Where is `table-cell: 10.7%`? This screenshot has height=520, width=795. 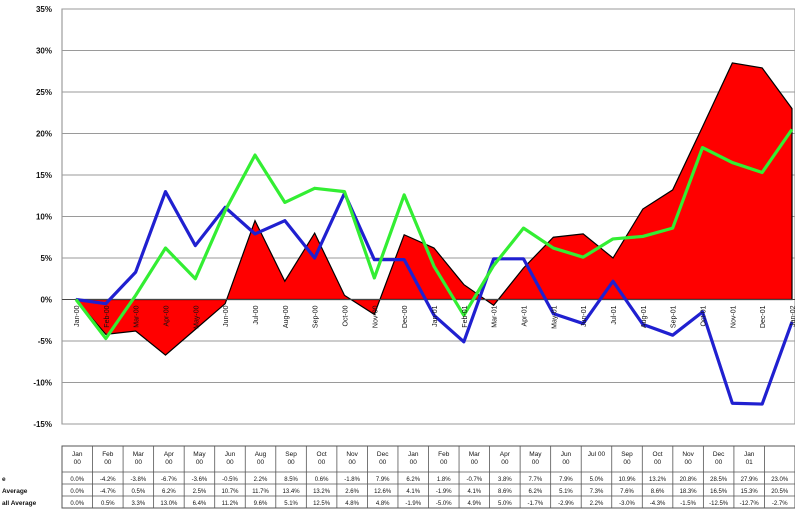 table-cell: 10.7% is located at coordinates (230, 492).